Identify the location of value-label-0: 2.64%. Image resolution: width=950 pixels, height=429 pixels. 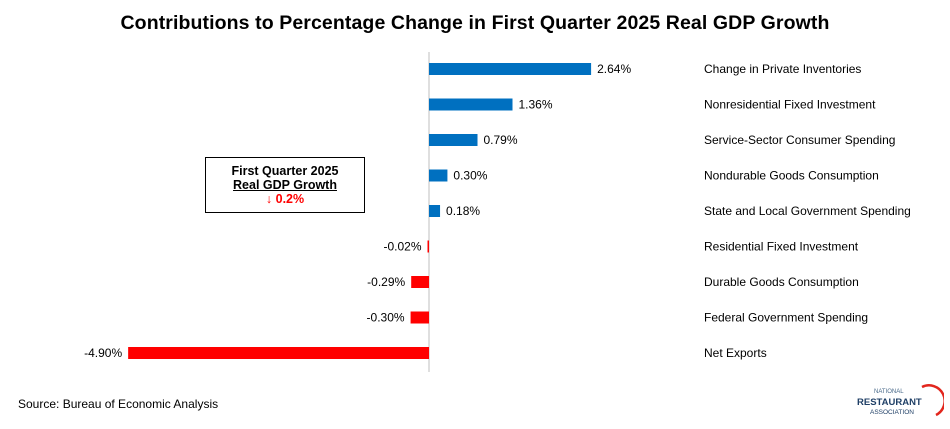
(614, 69).